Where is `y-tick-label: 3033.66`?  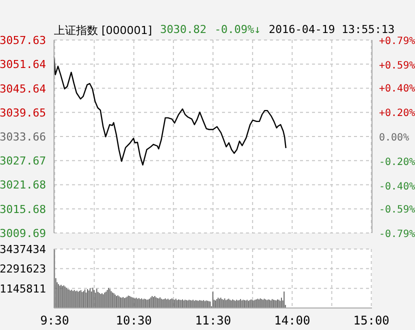
y-tick-label: 3033.66 is located at coordinates (23, 137).